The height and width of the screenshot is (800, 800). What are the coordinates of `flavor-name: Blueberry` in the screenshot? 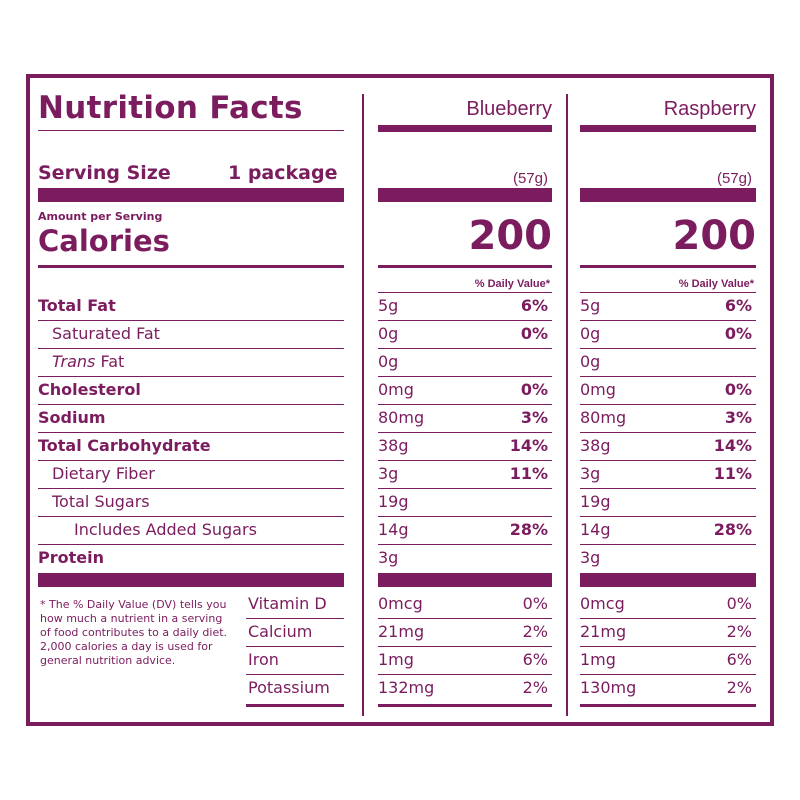 It's located at (509, 109).